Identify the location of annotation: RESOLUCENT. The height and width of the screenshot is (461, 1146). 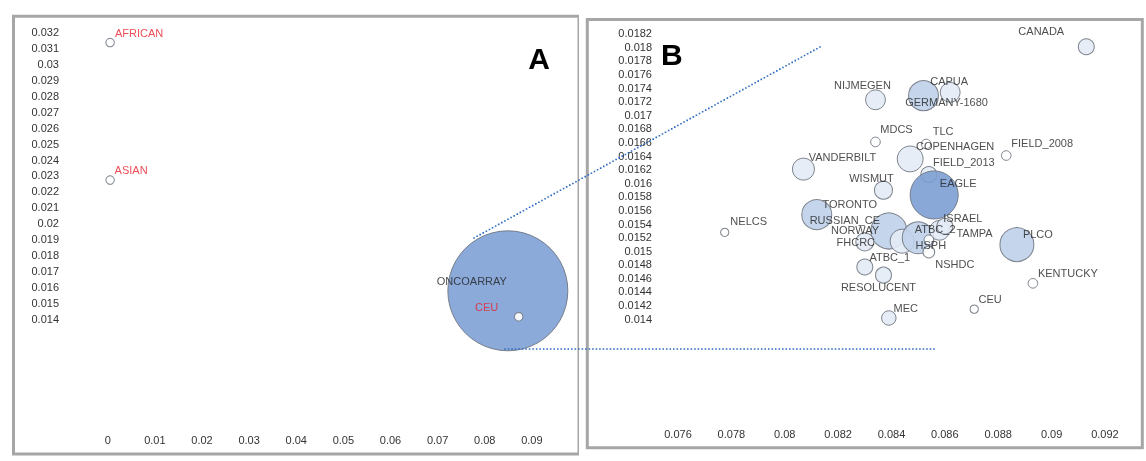
(878, 287).